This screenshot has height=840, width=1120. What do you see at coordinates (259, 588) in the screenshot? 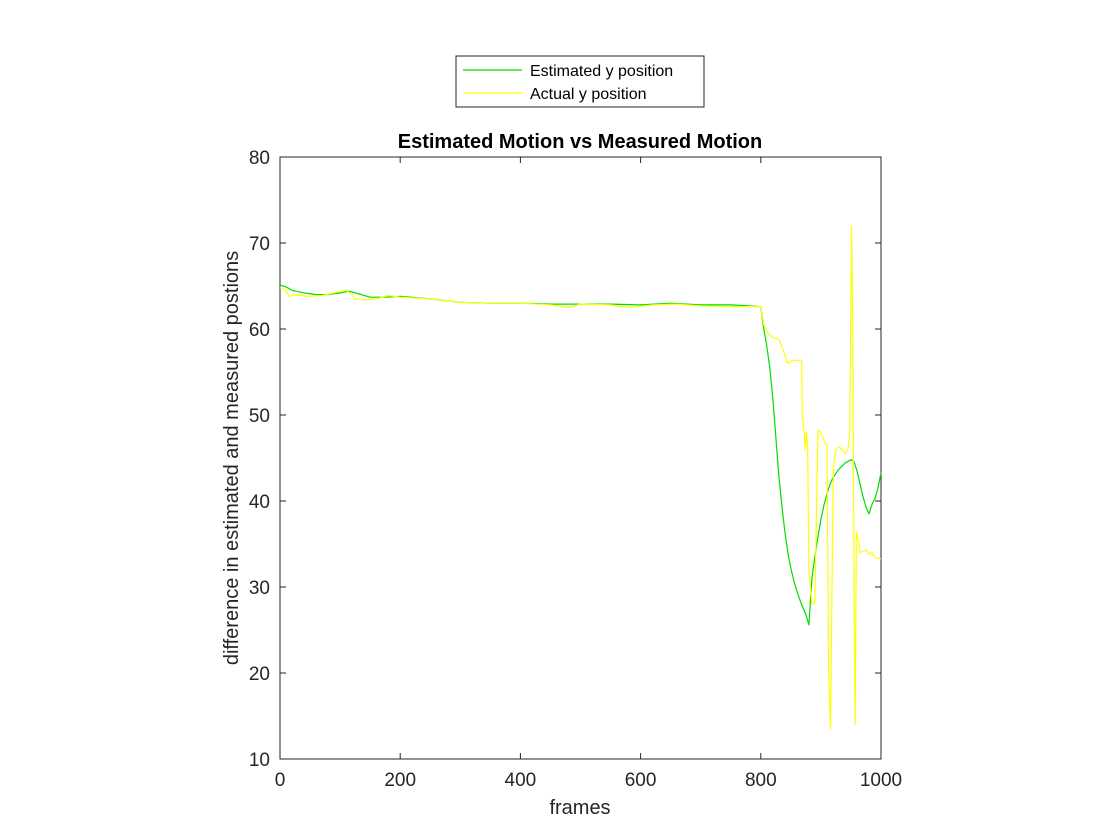
I see `y-tick-label: 30` at bounding box center [259, 588].